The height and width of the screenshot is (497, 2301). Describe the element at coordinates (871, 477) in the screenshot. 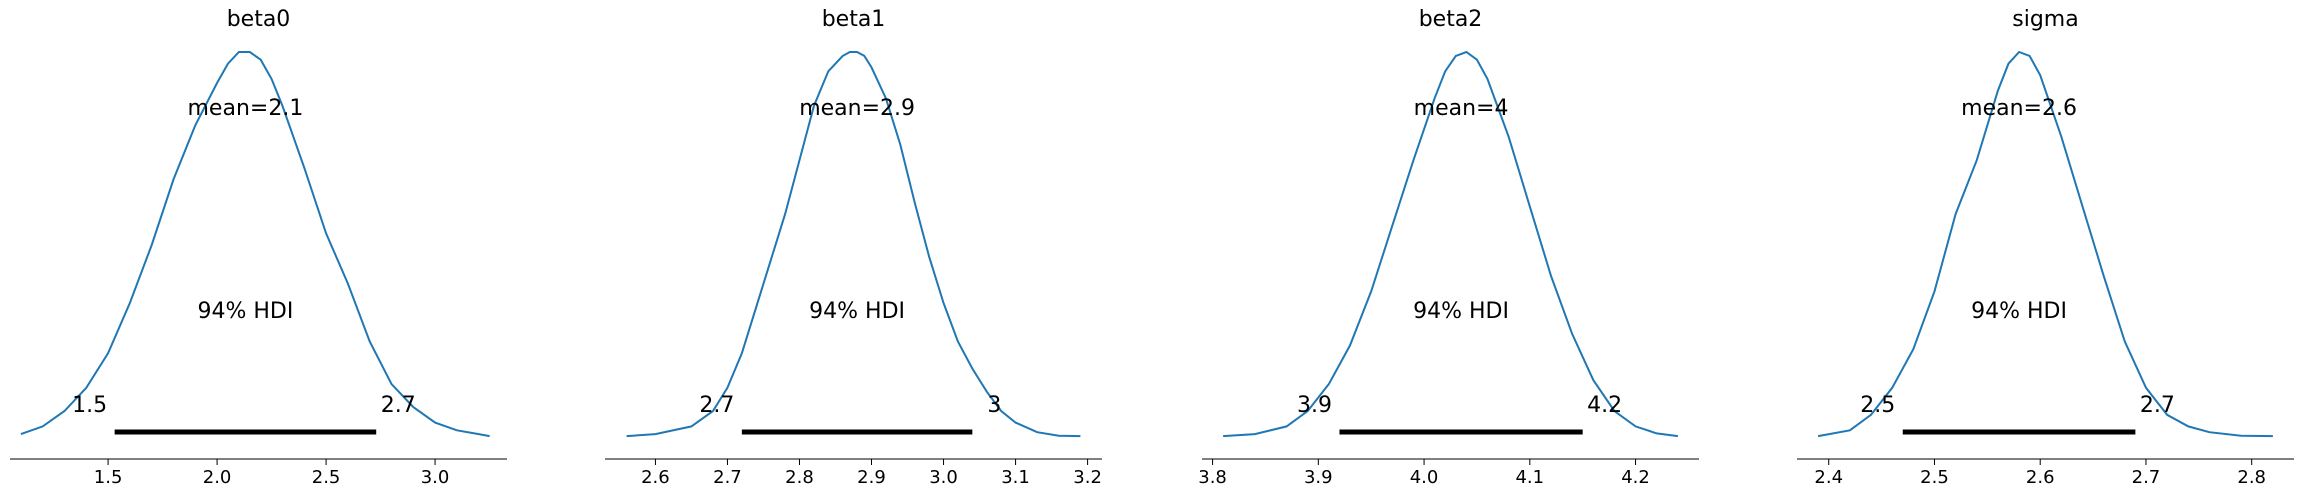

I see `x-tick-label: 2.9` at that location.